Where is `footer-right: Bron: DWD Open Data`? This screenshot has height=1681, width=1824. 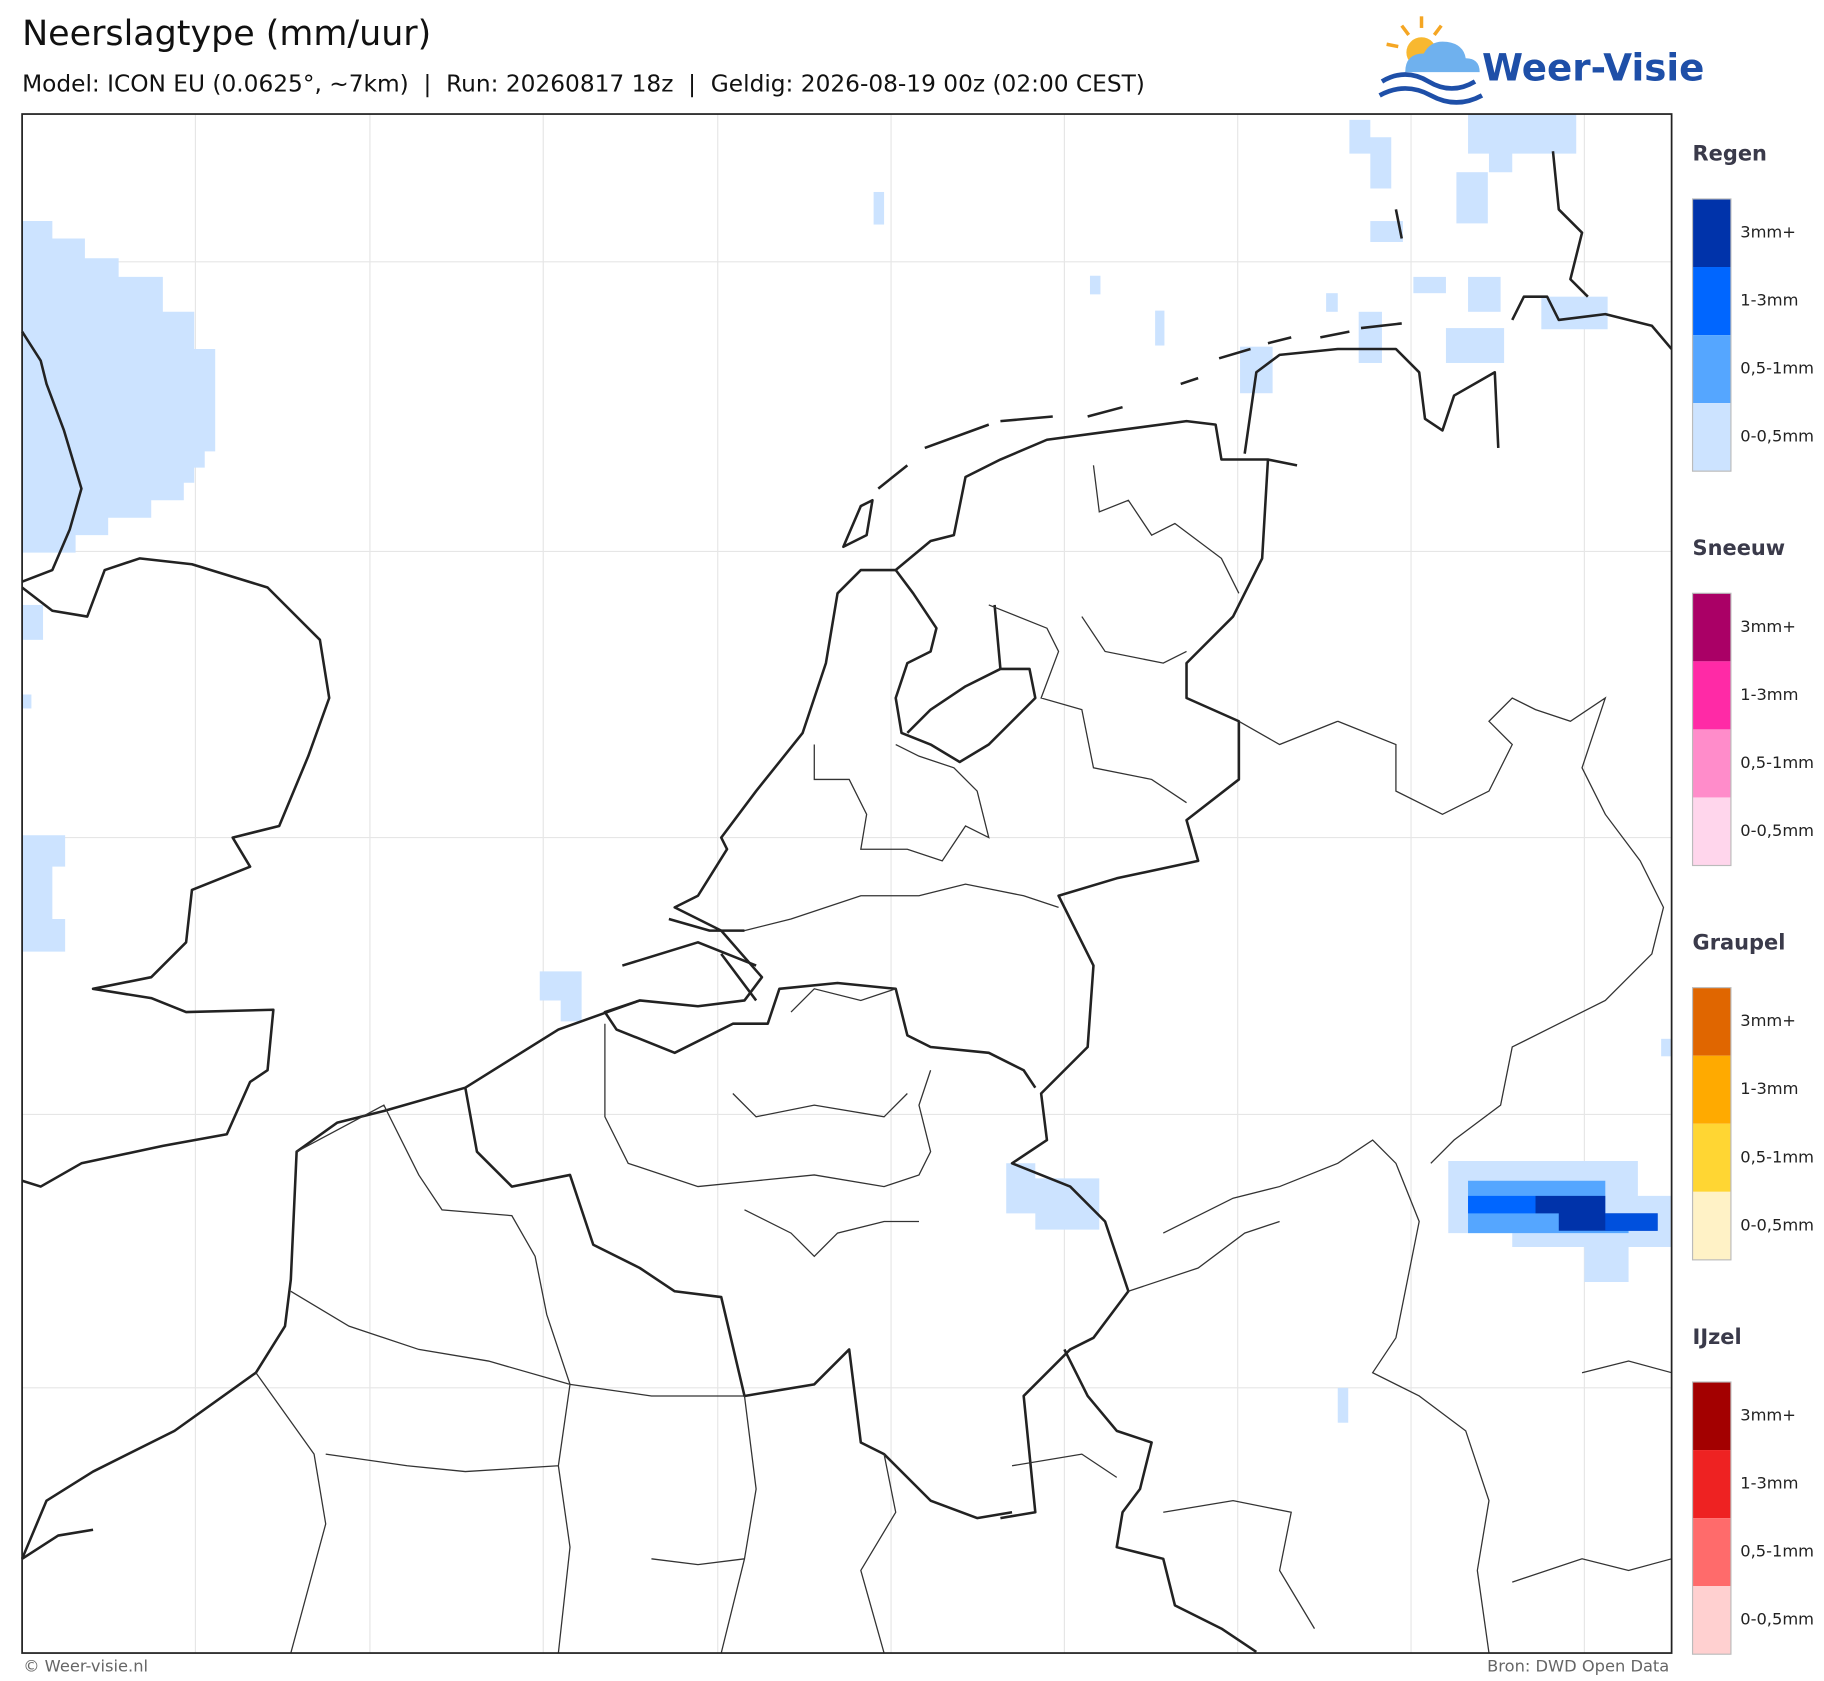 footer-right: Bron: DWD Open Data is located at coordinates (1578, 1666).